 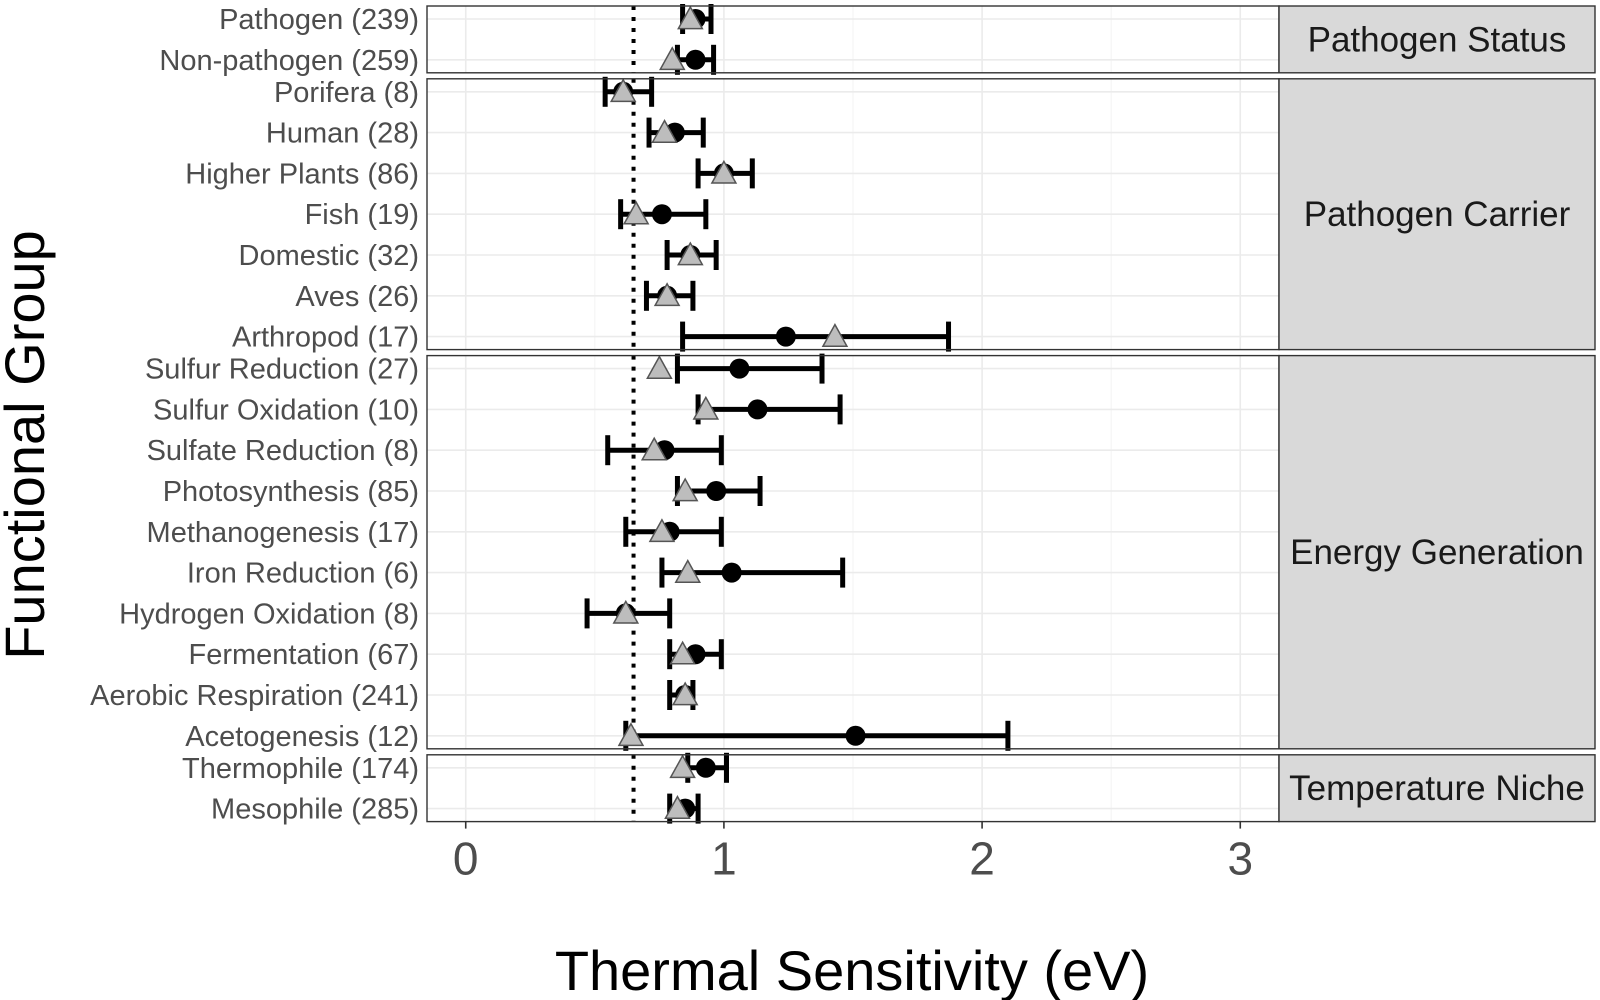 I want to click on category-label: Iron Reduction (6), so click(x=303, y=574).